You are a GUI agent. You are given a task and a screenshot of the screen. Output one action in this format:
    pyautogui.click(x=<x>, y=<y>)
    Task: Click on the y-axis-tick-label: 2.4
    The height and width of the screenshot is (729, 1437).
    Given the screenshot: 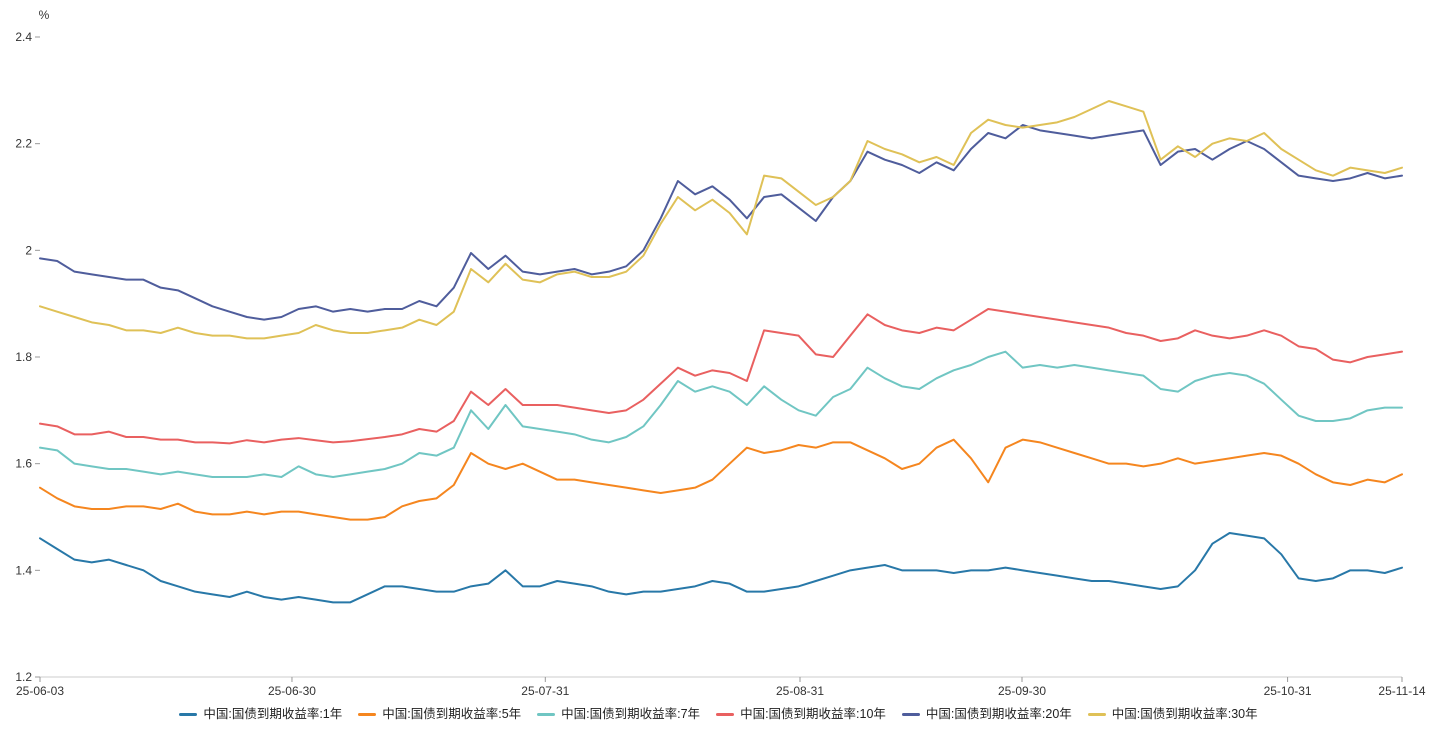 What is the action you would take?
    pyautogui.click(x=23, y=37)
    